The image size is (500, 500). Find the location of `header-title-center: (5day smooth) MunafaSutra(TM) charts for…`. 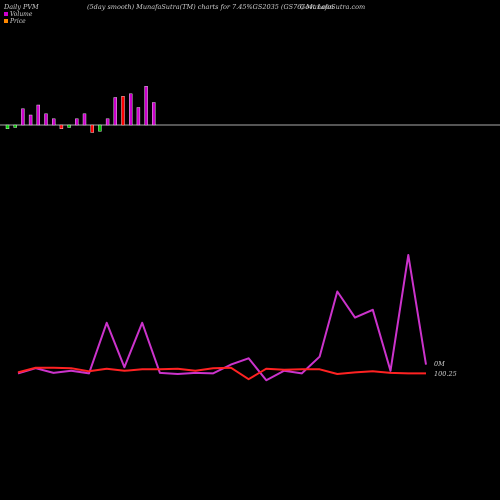

header-title-center: (5day smooth) MunafaSutra(TM) charts for… is located at coordinates (226, 7).